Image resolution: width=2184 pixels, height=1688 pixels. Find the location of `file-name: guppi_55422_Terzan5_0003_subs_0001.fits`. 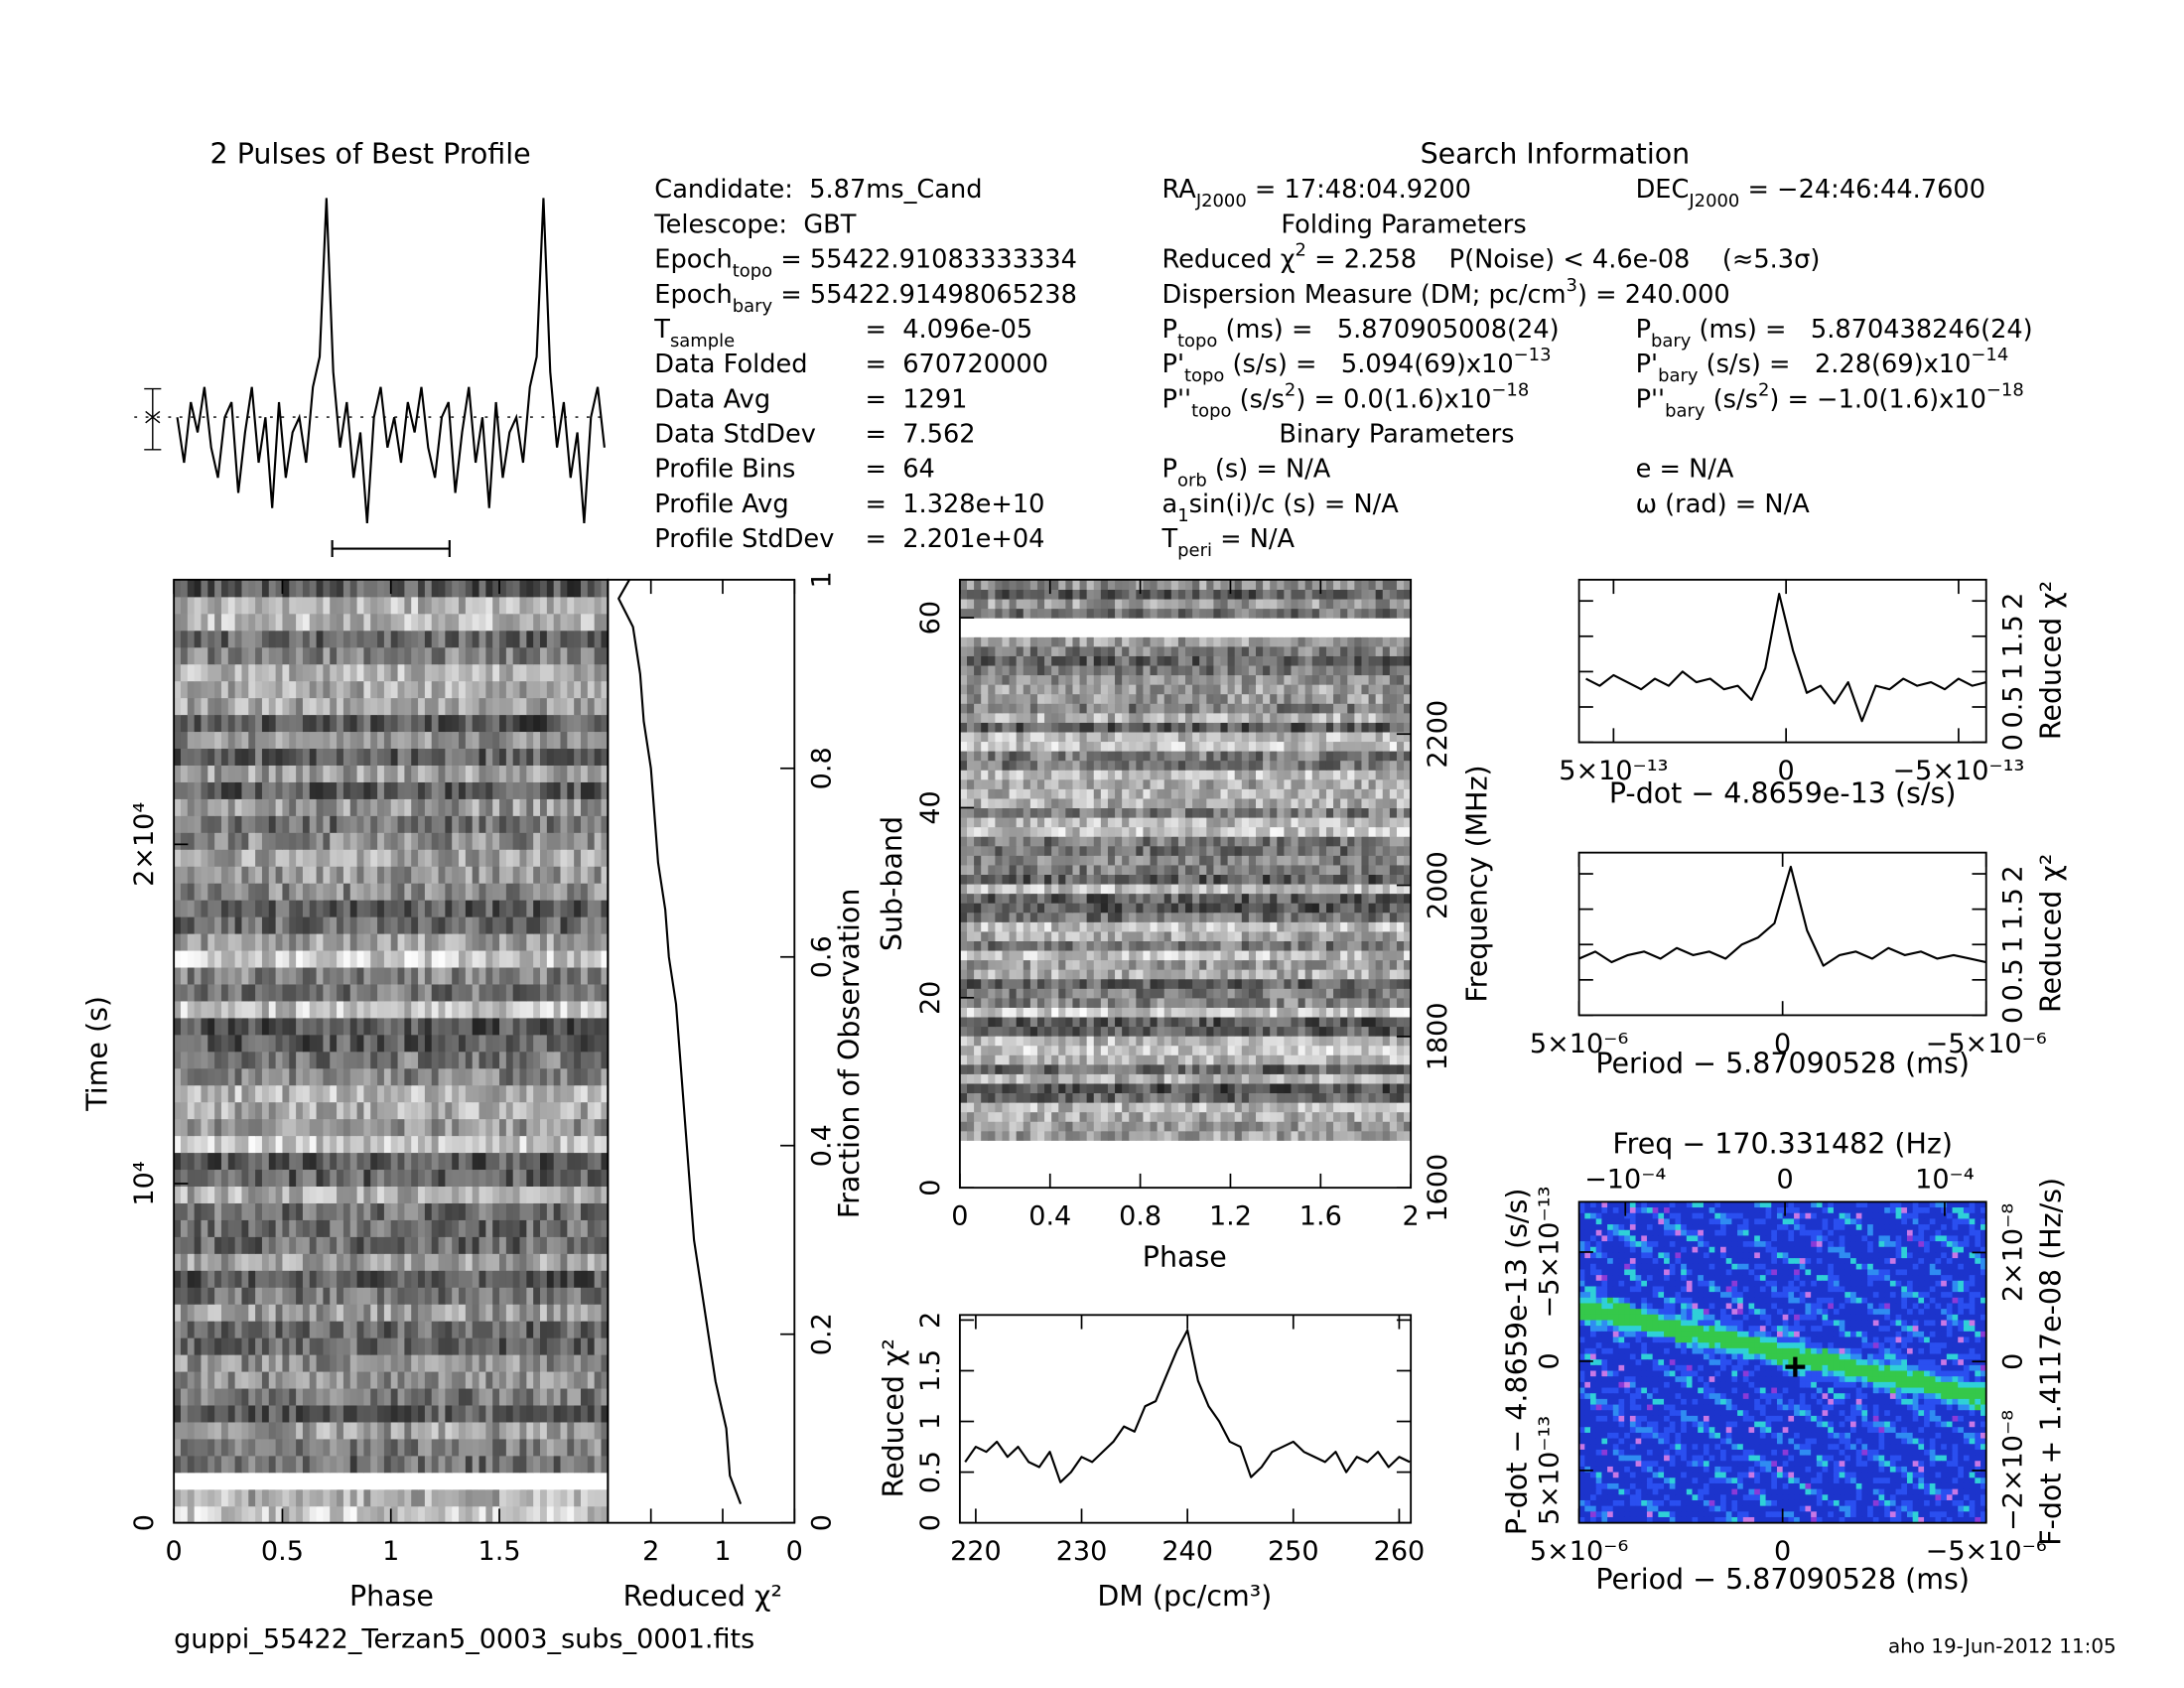

file-name: guppi_55422_Terzan5_0003_subs_0001.fits is located at coordinates (464, 1638).